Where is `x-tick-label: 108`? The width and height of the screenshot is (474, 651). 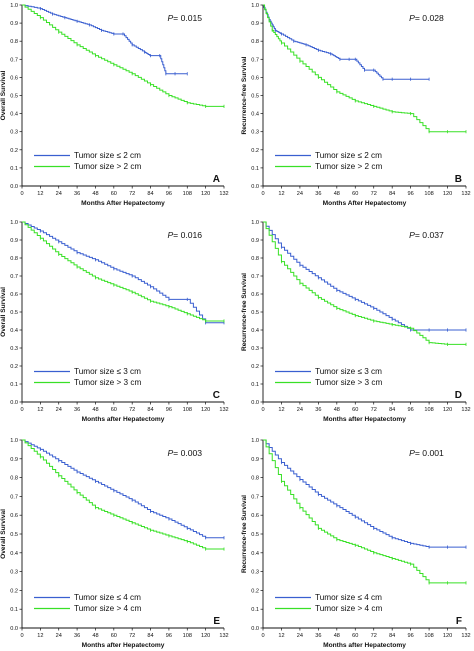
x-tick-label: 108 is located at coordinates (187, 636).